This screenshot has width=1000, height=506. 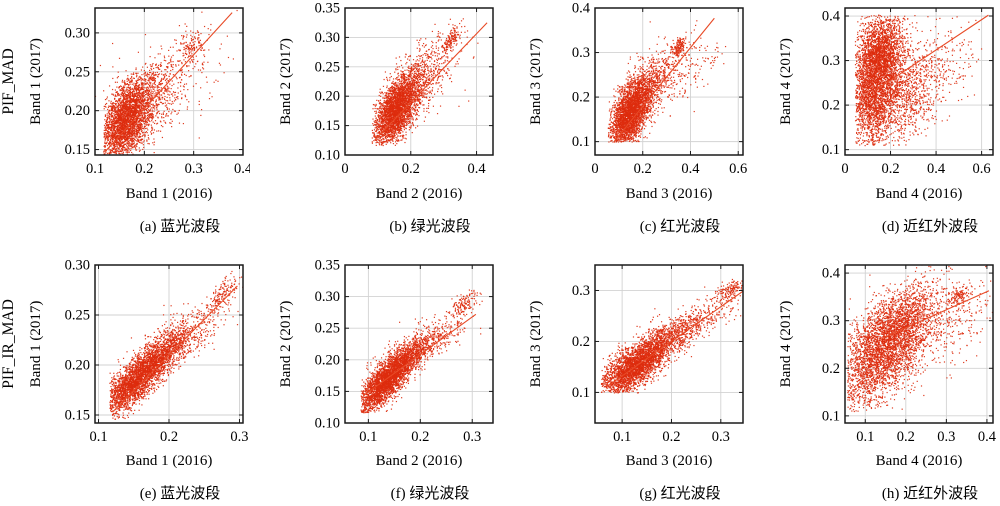 I want to click on x-axis-label-a: Band 1 (2016), so click(x=169, y=194).